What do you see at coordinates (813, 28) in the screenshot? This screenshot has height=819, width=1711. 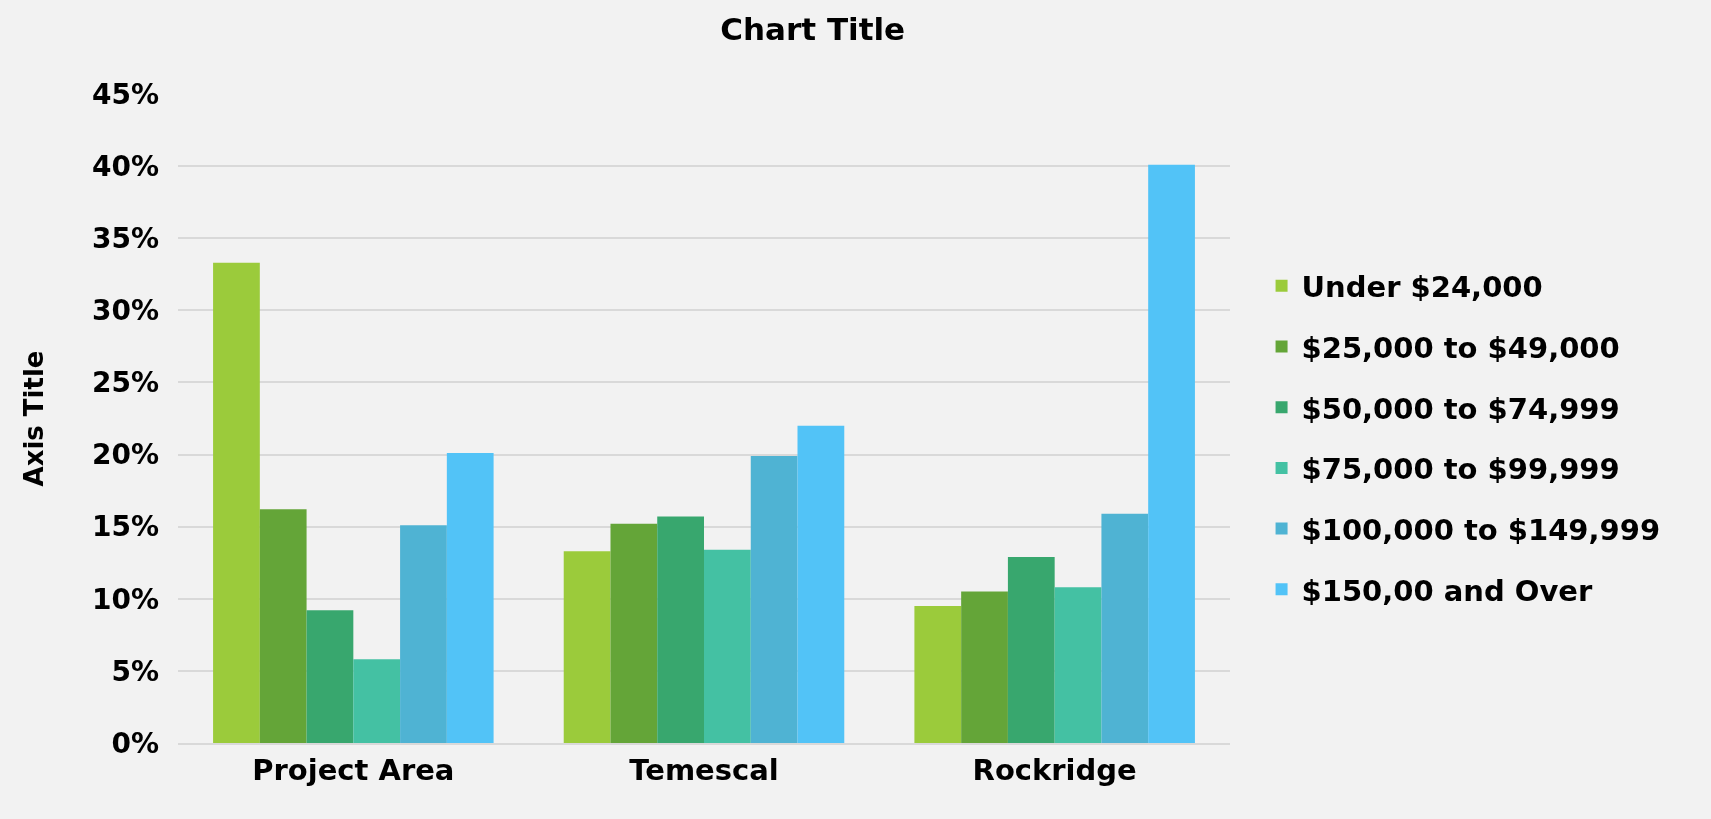 I see `chart-title: Chart Title` at bounding box center [813, 28].